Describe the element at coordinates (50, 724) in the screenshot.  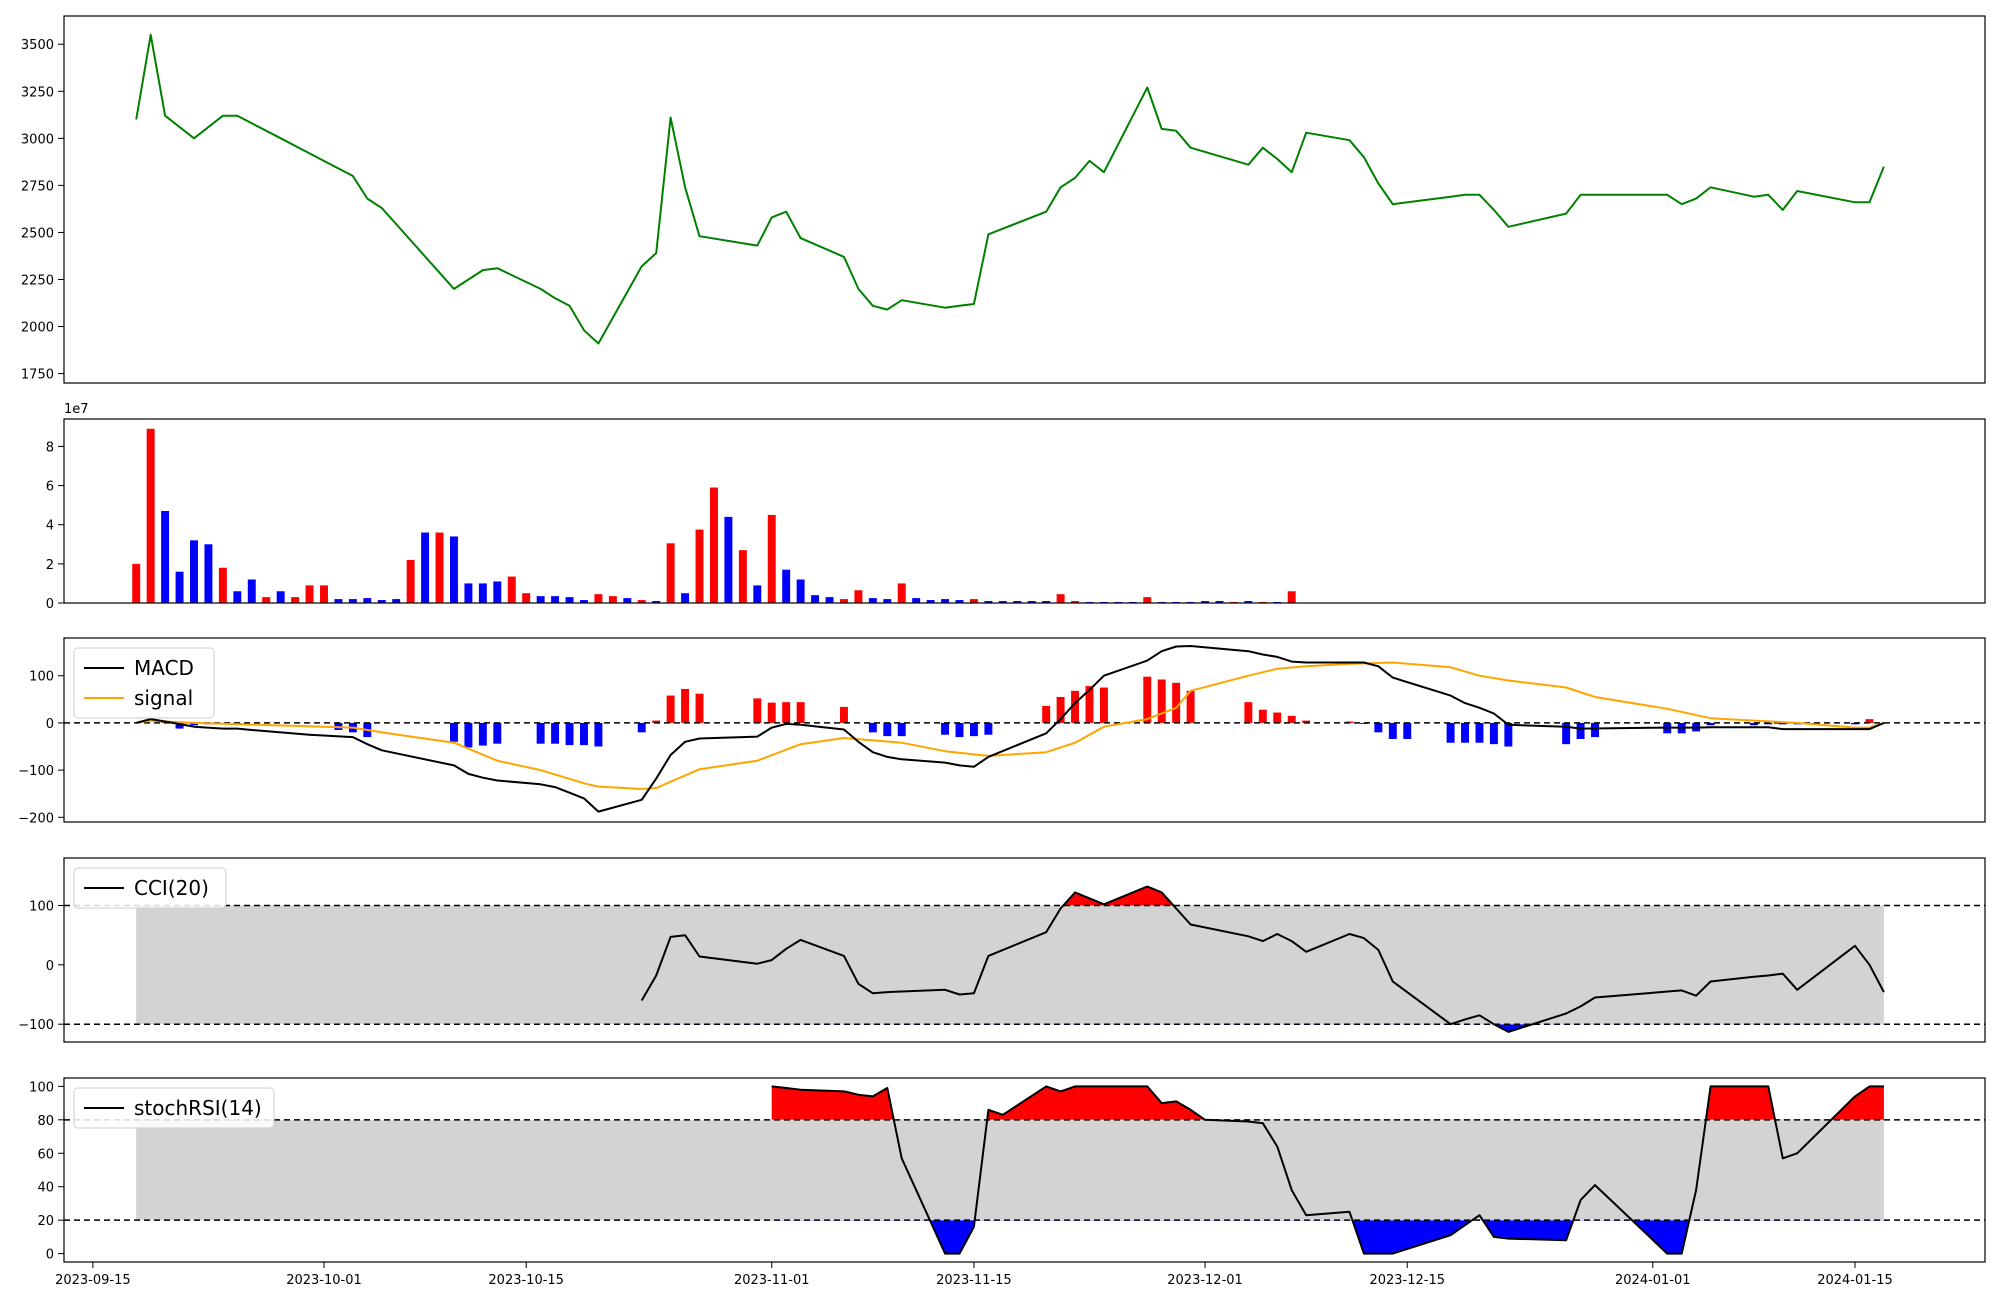
I see `macd-ytick-label: 0` at that location.